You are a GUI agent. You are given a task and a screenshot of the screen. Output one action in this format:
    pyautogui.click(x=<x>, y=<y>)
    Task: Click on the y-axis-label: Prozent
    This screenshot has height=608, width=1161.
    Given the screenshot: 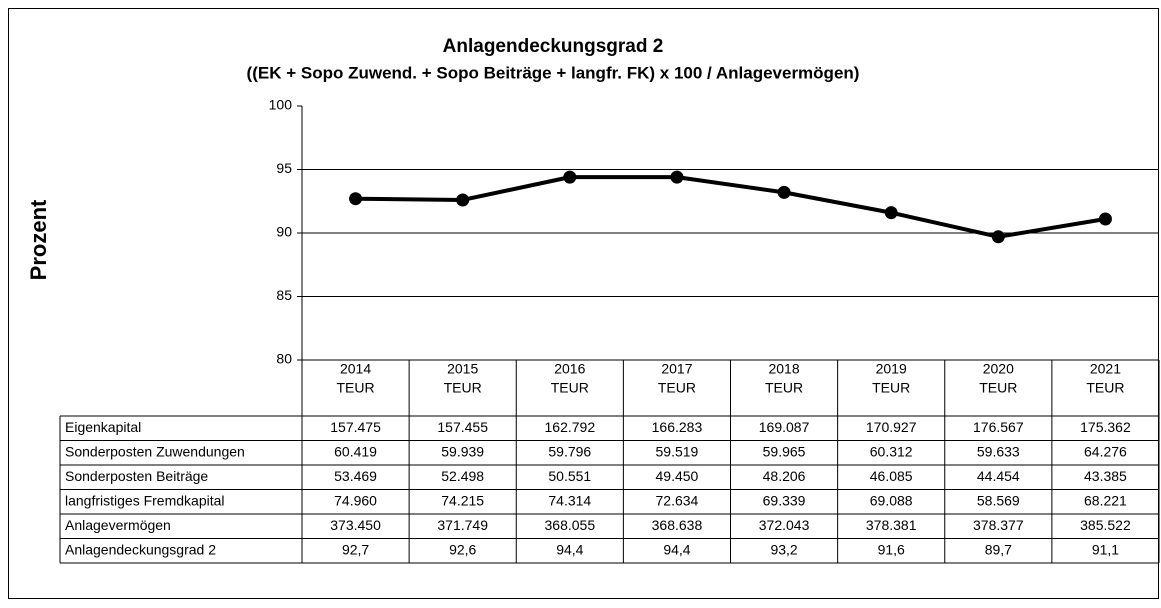 What is the action you would take?
    pyautogui.click(x=38, y=239)
    